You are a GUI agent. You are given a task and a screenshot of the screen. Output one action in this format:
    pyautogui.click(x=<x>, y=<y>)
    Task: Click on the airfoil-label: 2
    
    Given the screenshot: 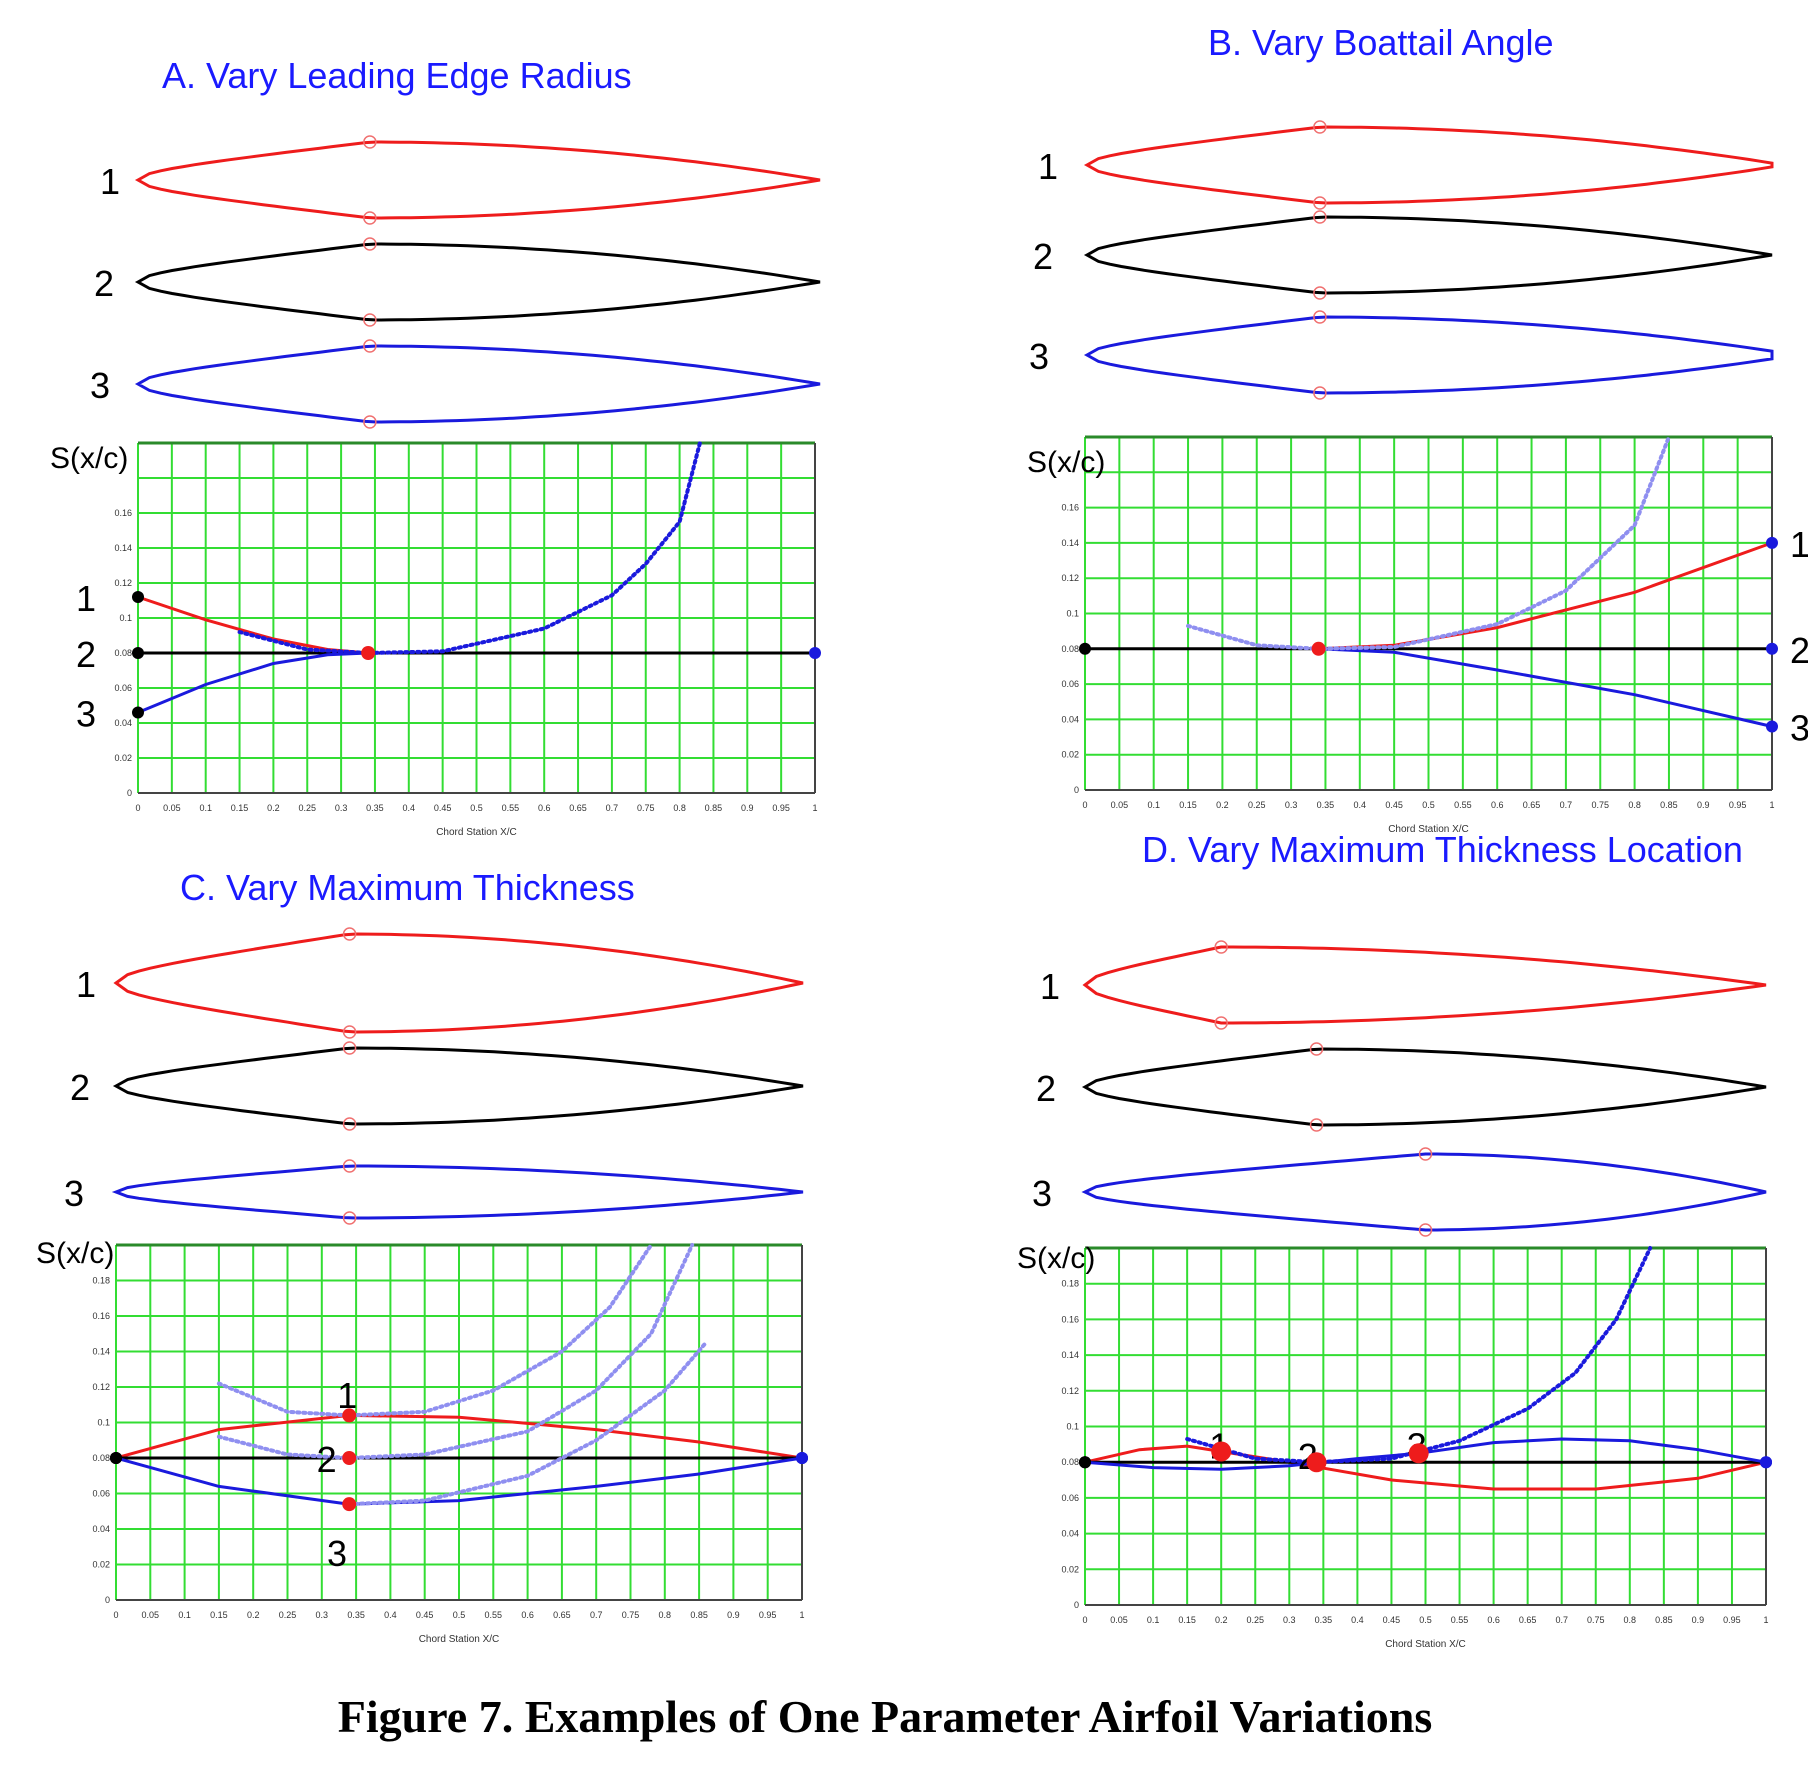 What is the action you would take?
    pyautogui.click(x=1043, y=256)
    